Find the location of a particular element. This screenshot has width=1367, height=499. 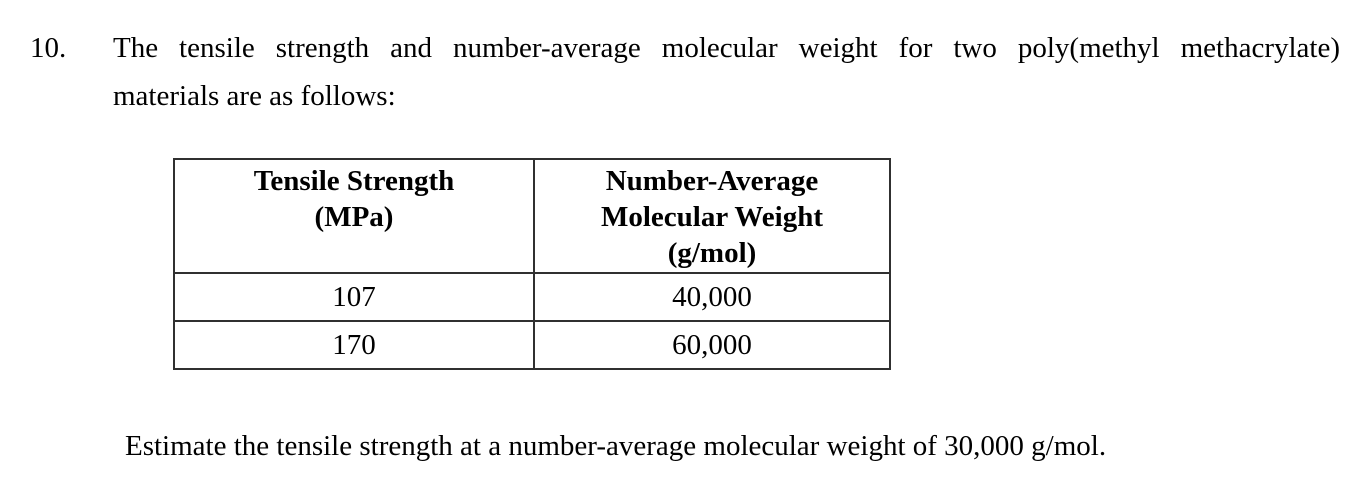

cell-tensile-strength-1: 107 is located at coordinates (354, 297).